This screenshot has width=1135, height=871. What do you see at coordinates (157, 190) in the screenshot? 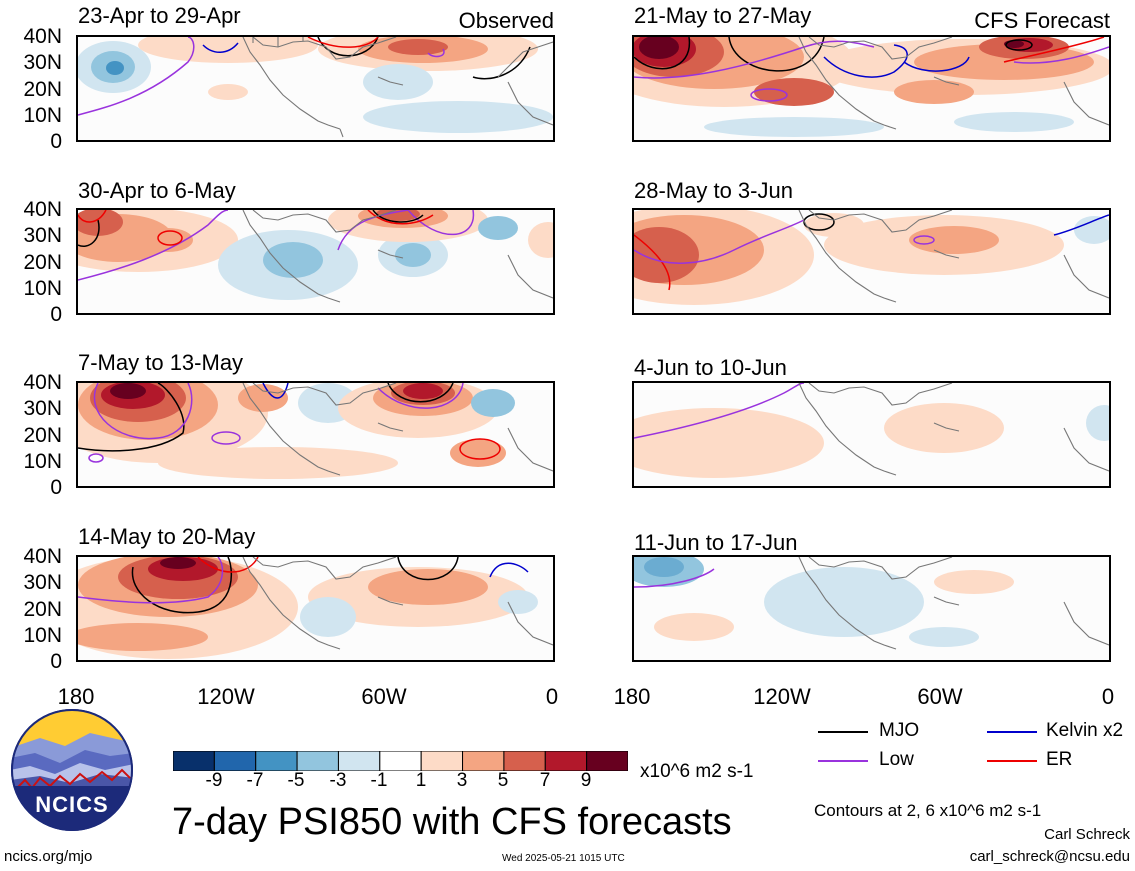
I see `panel-2-title: 30-Apr to 6-May` at bounding box center [157, 190].